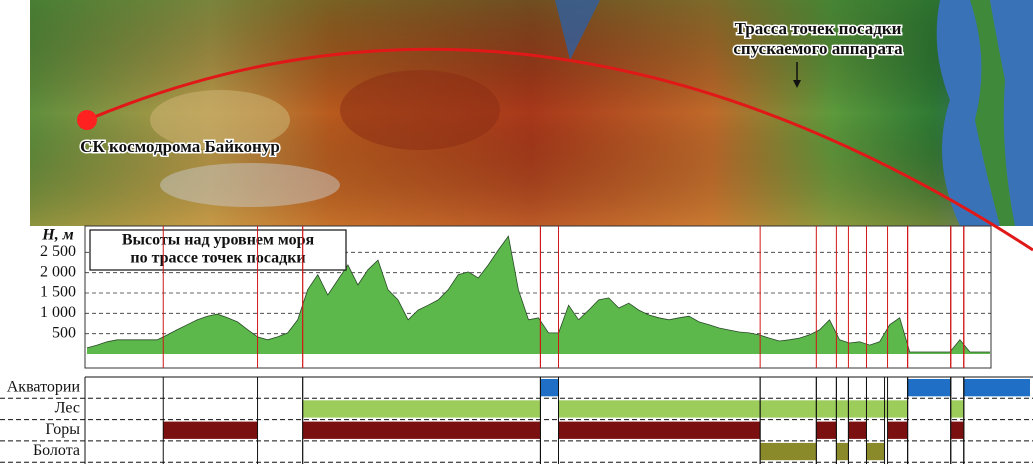 The height and width of the screenshot is (468, 1033). What do you see at coordinates (56, 450) in the screenshot?
I see `band-label: Болота` at bounding box center [56, 450].